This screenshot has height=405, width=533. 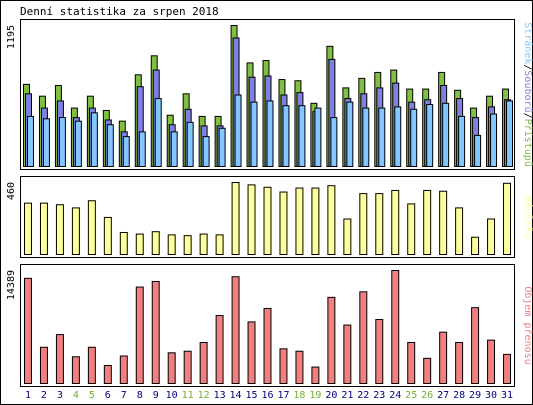 What do you see at coordinates (475, 395) in the screenshot?
I see `x-tick-label: 29` at bounding box center [475, 395].